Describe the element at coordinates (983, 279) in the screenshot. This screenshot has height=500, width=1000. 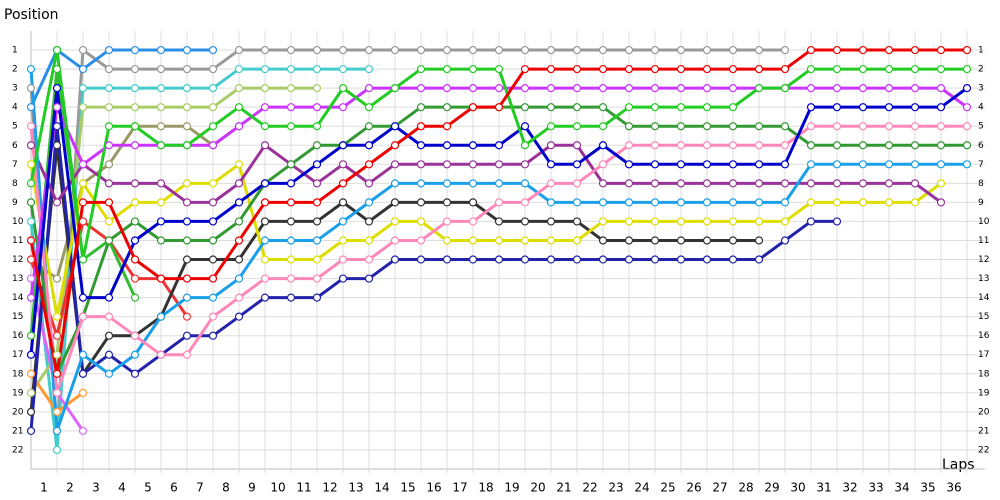
I see `y-tick-label-right: 13` at that location.